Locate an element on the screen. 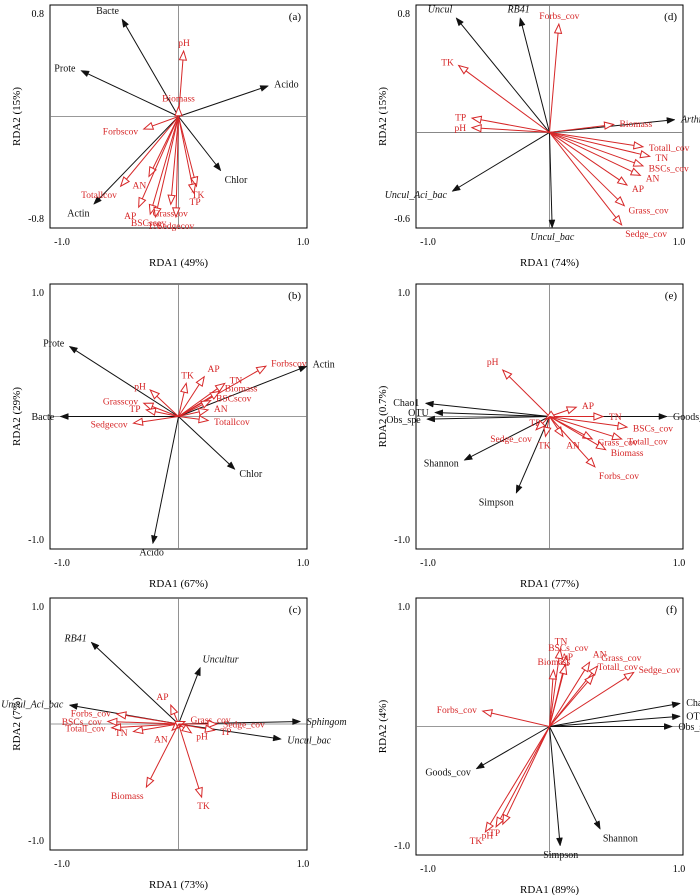 Image resolution: width=700 pixels, height=895 pixels. species-vector-uncul-arrowhead is located at coordinates (459, 22).